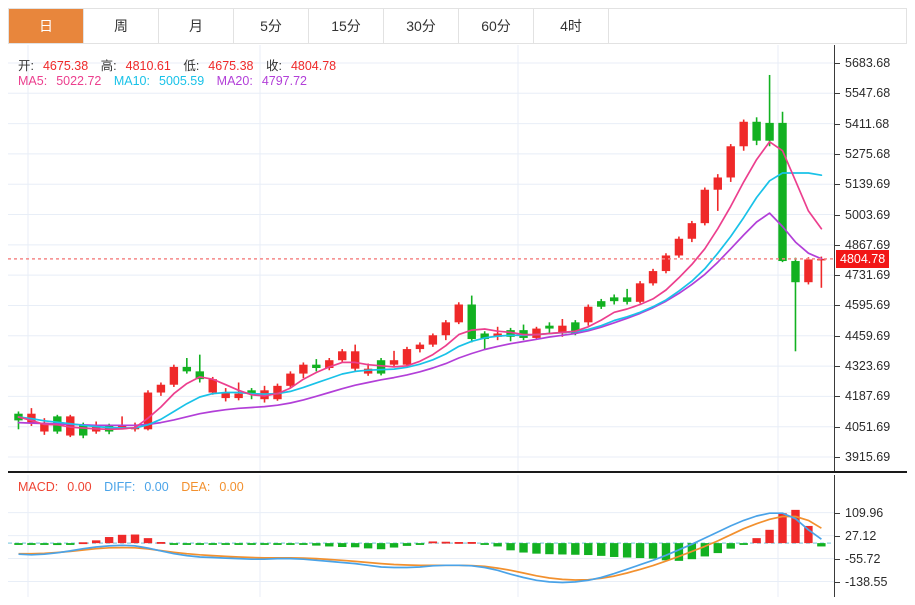 Image resolution: width=915 pixels, height=605 pixels. Describe the element at coordinates (65, 66) in the screenshot. I see `open-value: 4675.38` at that location.